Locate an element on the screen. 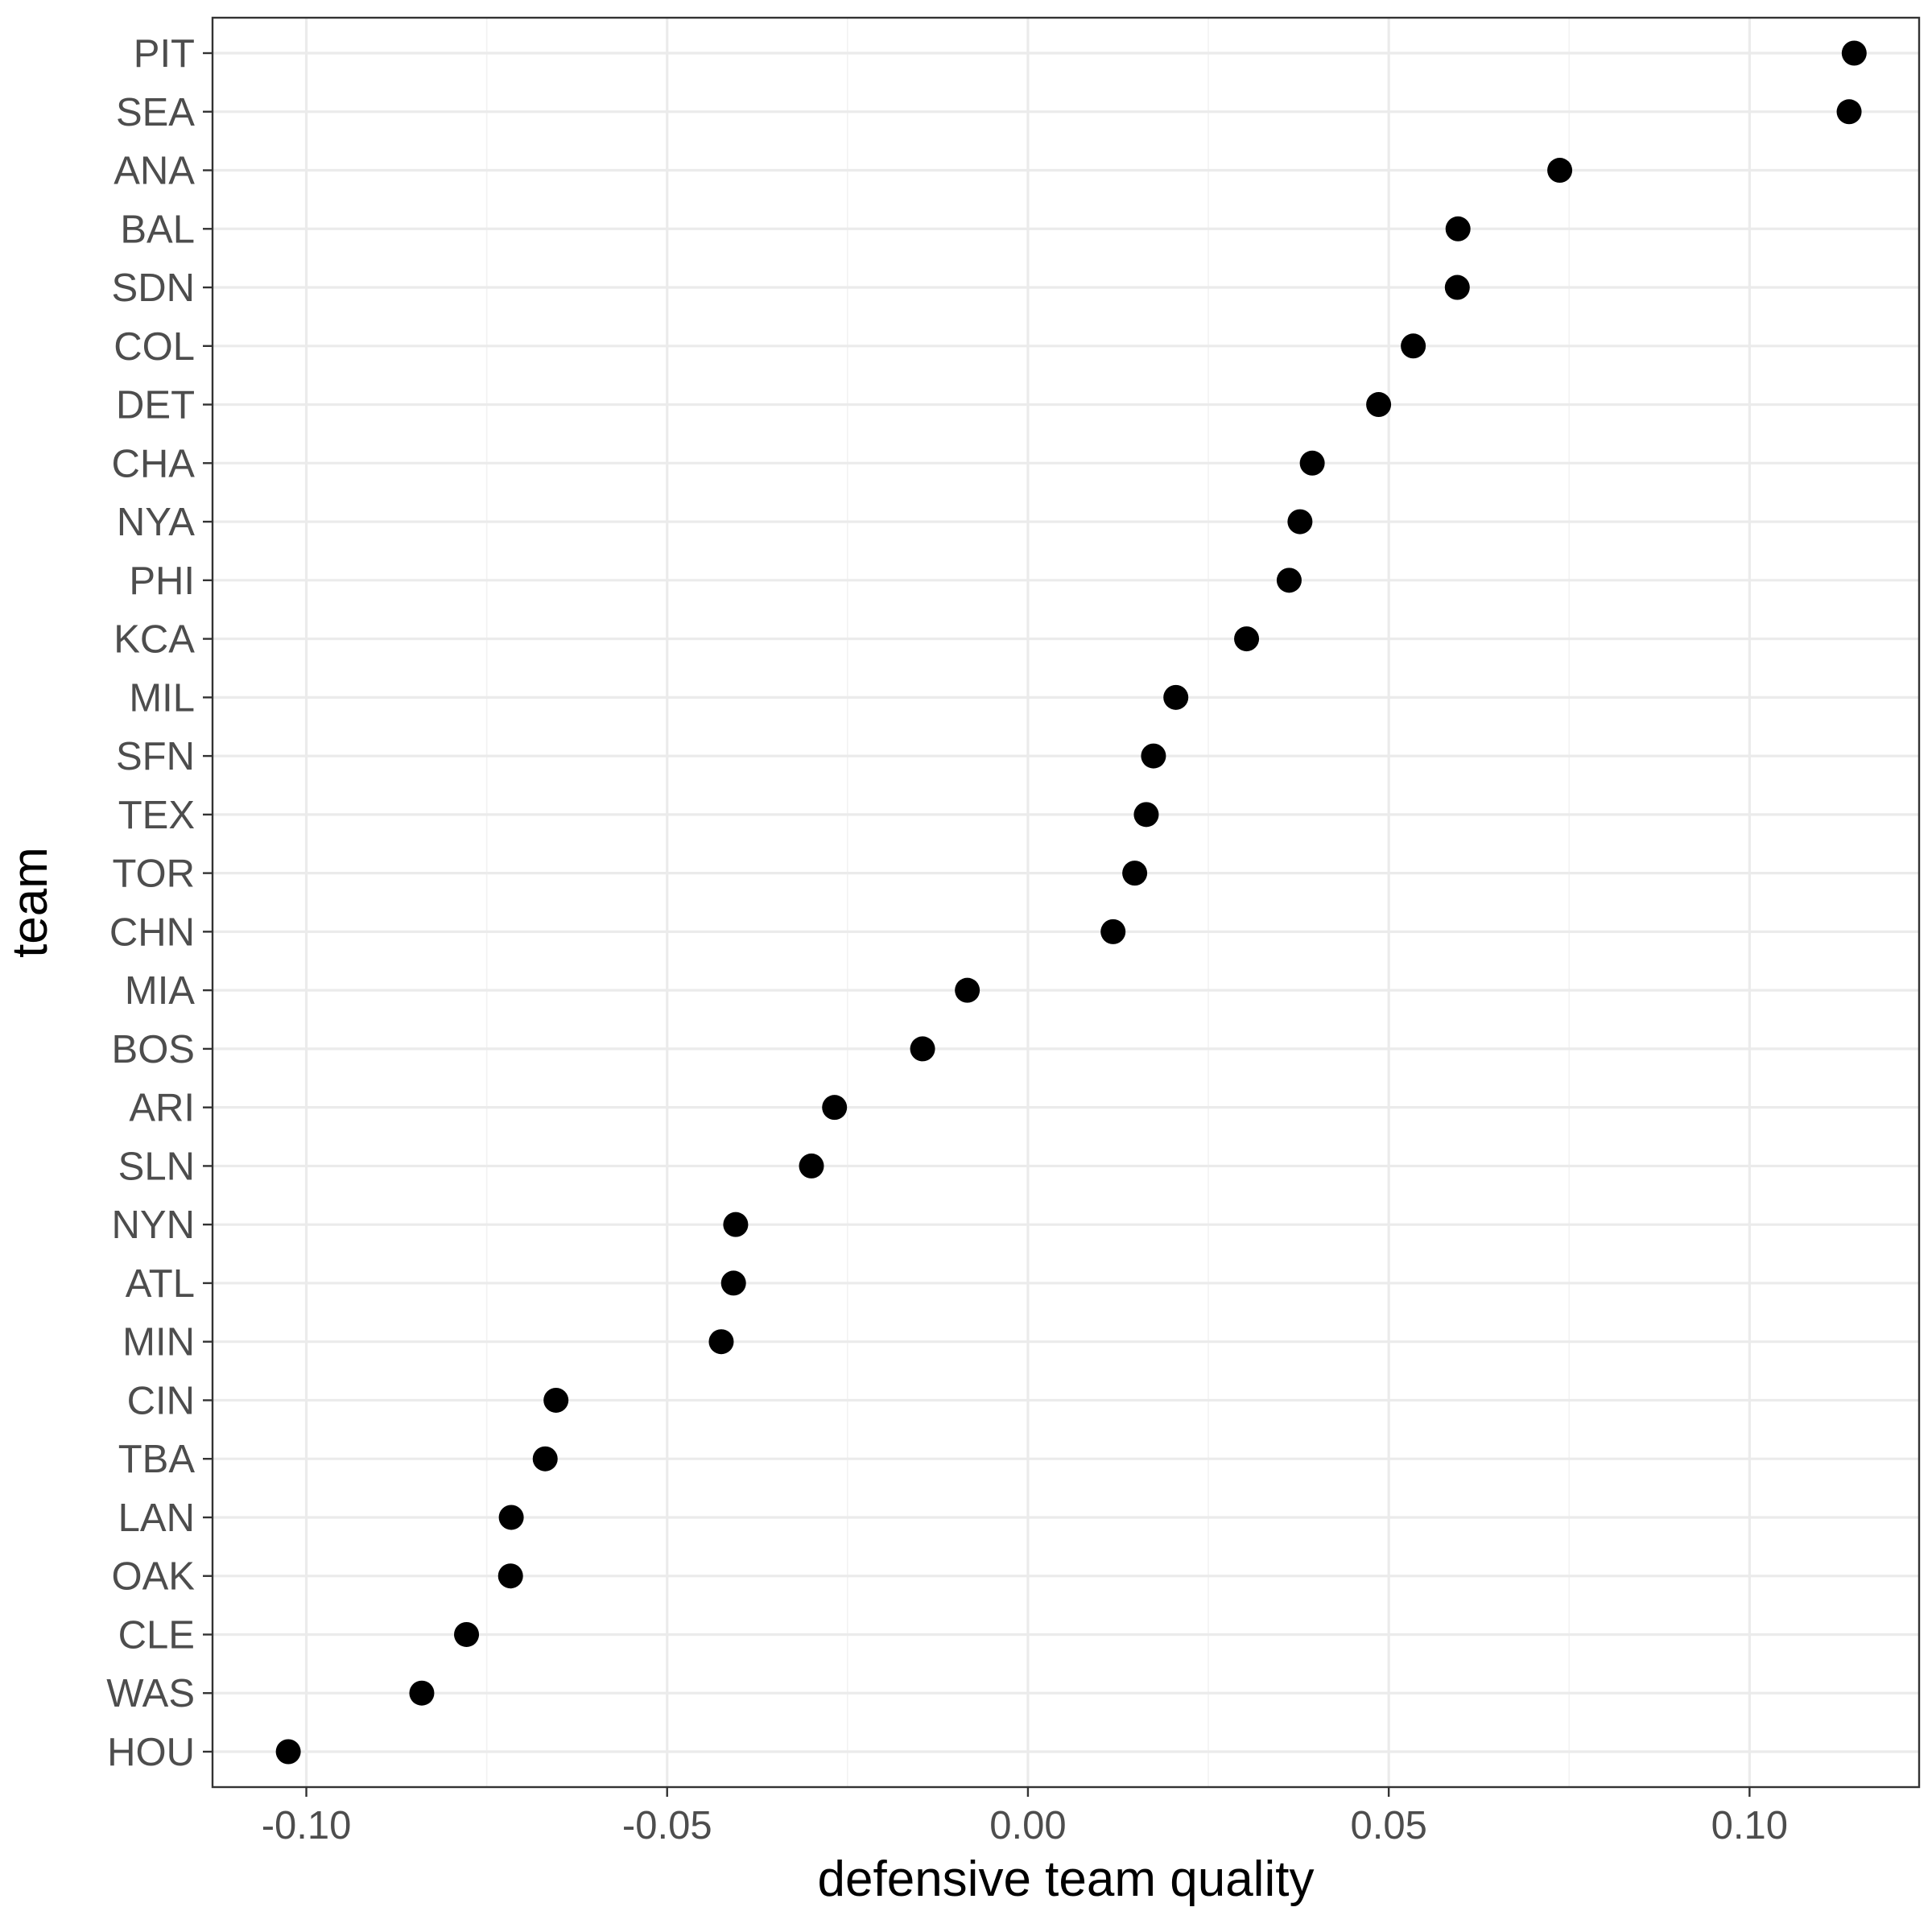 The width and height of the screenshot is (1932, 1932). x-tick-label: 0.10 is located at coordinates (1749, 1825).